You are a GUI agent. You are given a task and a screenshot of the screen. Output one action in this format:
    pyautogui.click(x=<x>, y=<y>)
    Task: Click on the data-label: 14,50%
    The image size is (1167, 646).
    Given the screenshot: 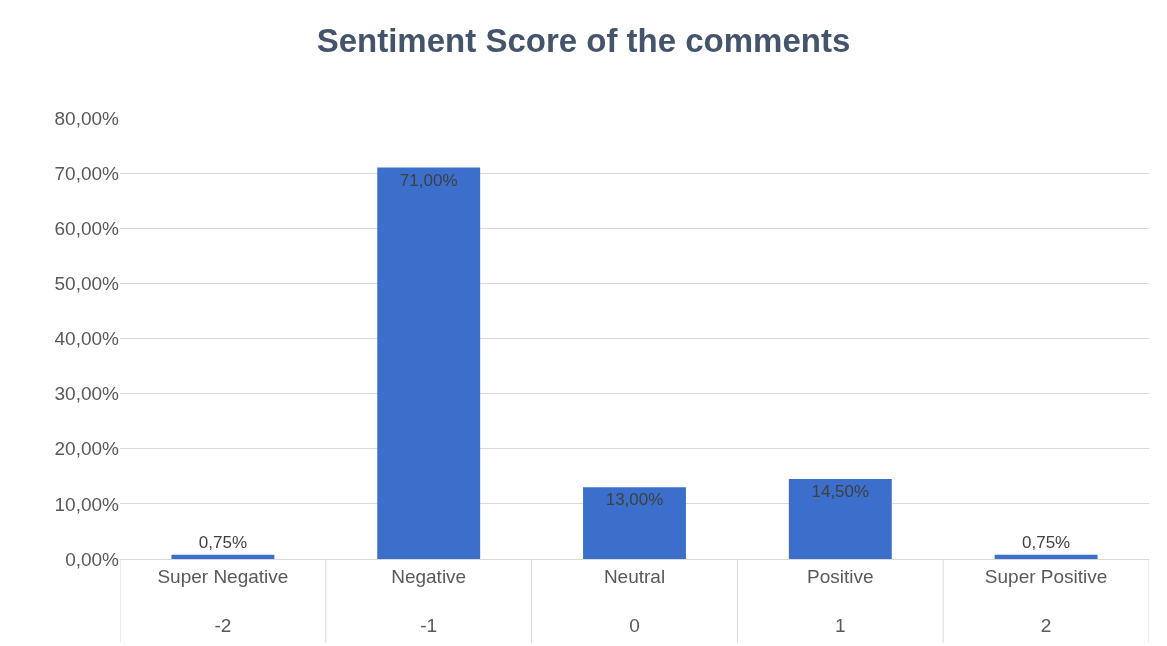 What is the action you would take?
    pyautogui.click(x=840, y=492)
    